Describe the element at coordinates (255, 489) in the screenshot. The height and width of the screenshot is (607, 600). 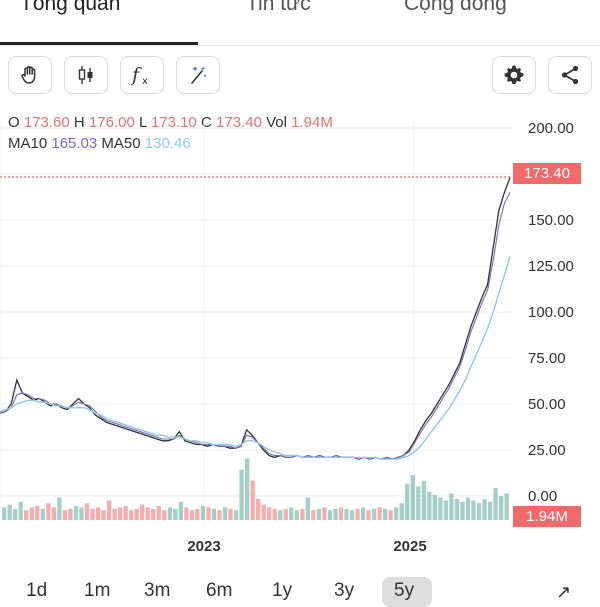
I see `volume-bars` at that location.